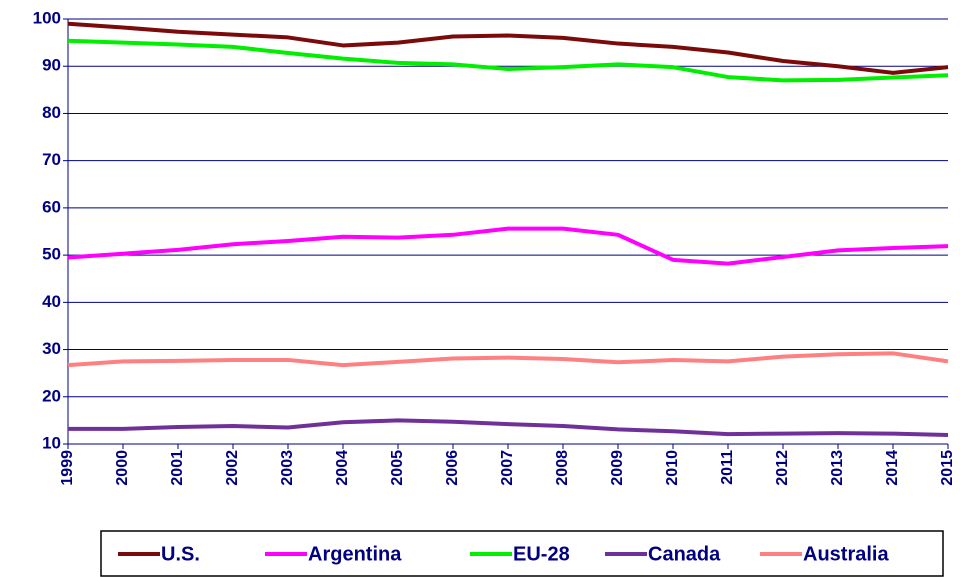 The width and height of the screenshot is (960, 577). What do you see at coordinates (51, 254) in the screenshot?
I see `y-tick-label: 50` at bounding box center [51, 254].